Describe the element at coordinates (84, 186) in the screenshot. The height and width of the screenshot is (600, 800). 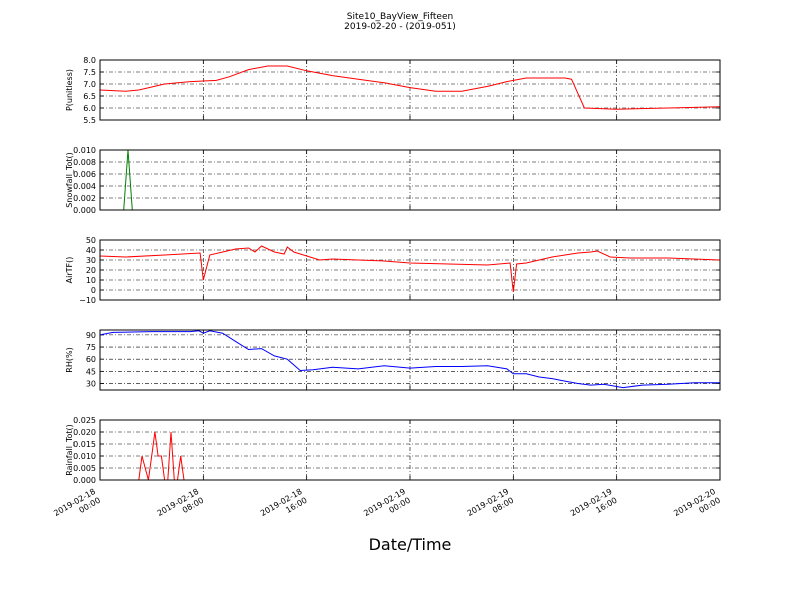
I see `y-tick-label: 0.004` at that location.